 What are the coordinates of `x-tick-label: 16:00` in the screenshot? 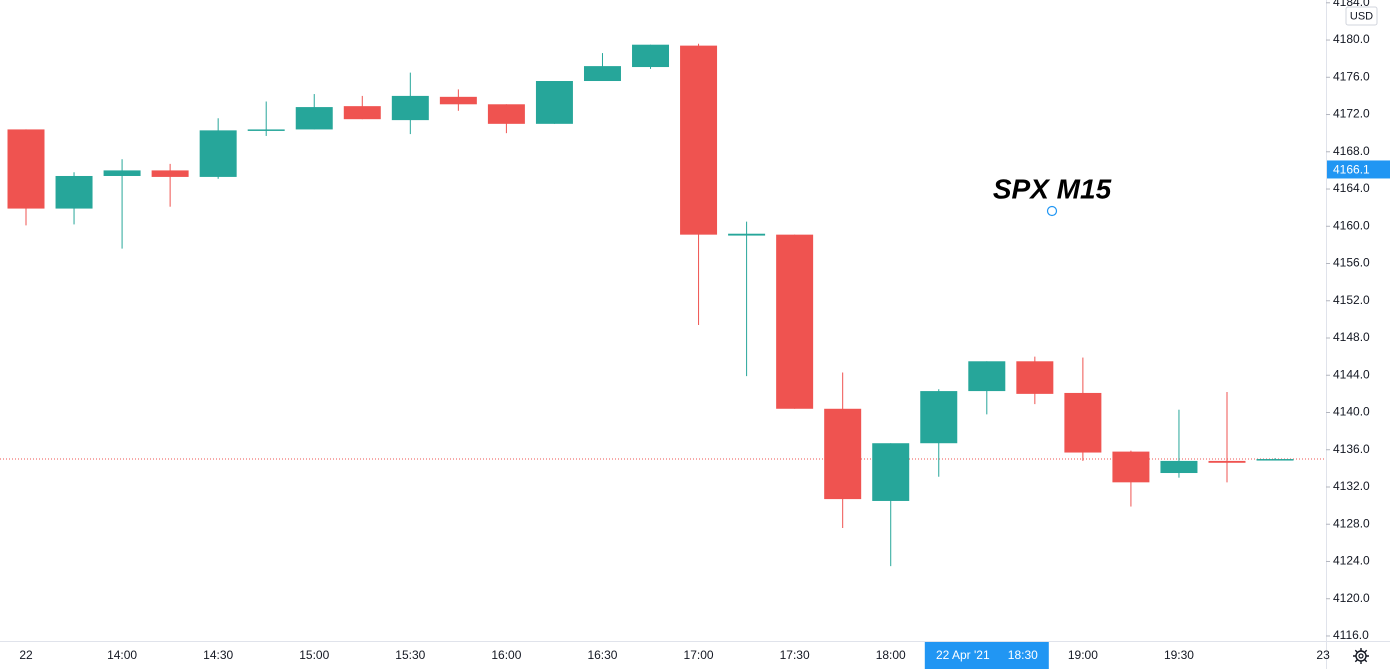 It's located at (506, 655).